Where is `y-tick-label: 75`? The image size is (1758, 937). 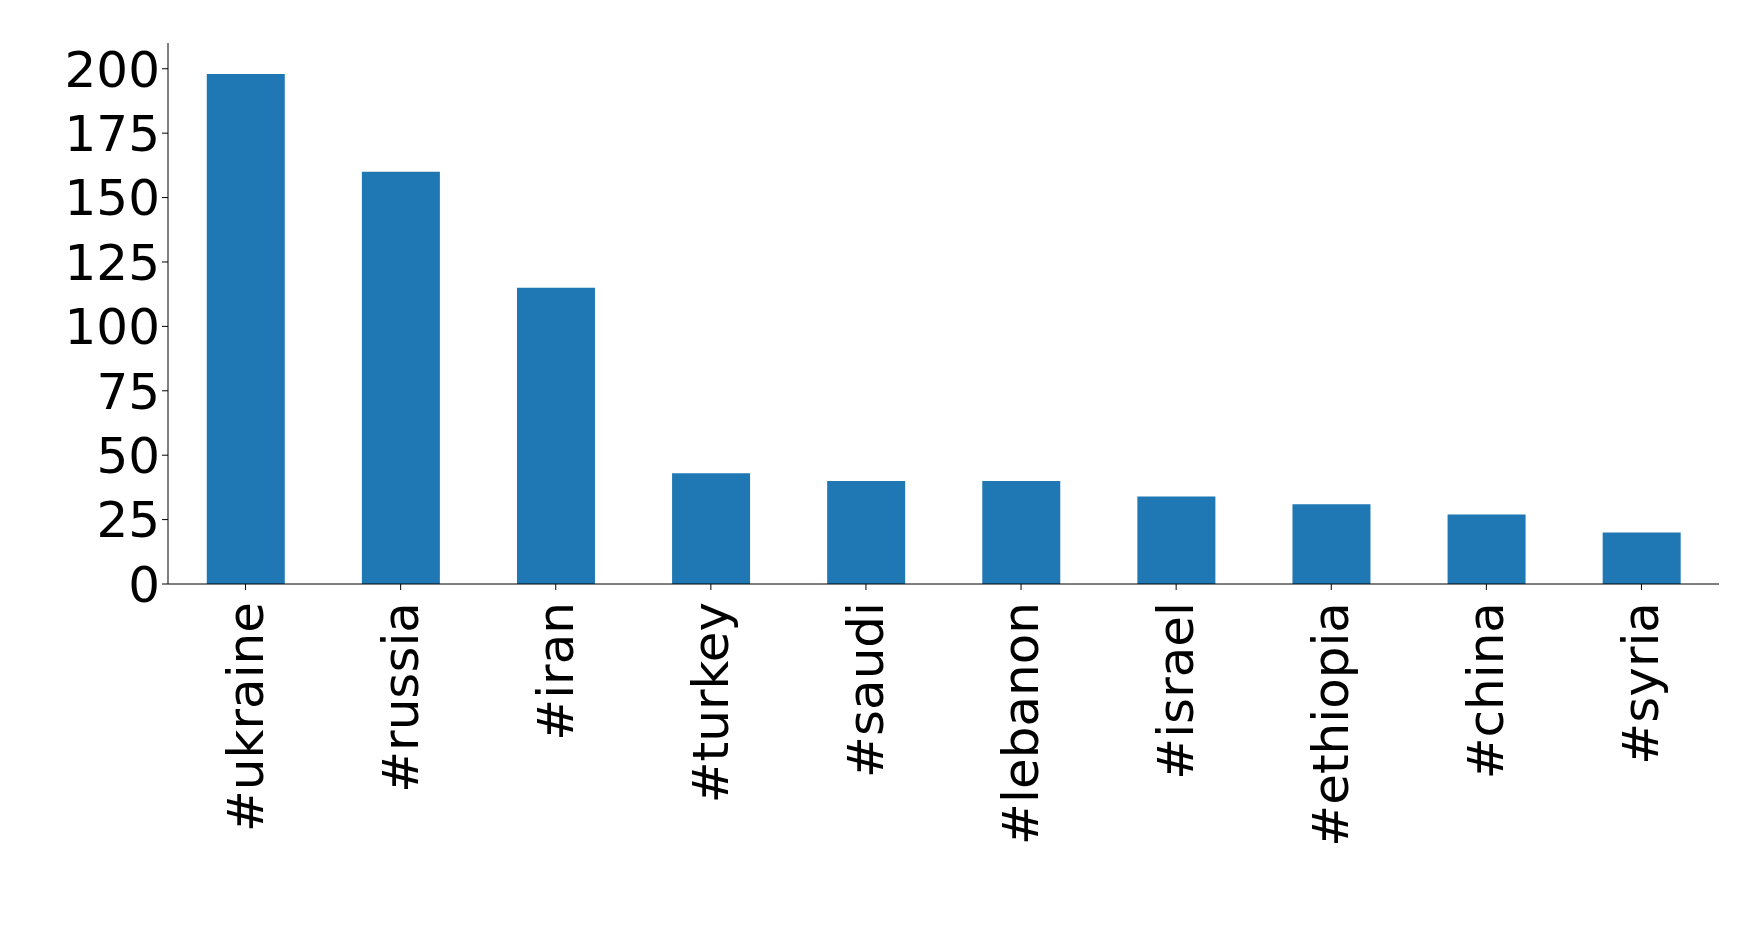
y-tick-label: 75 is located at coordinates (128, 391).